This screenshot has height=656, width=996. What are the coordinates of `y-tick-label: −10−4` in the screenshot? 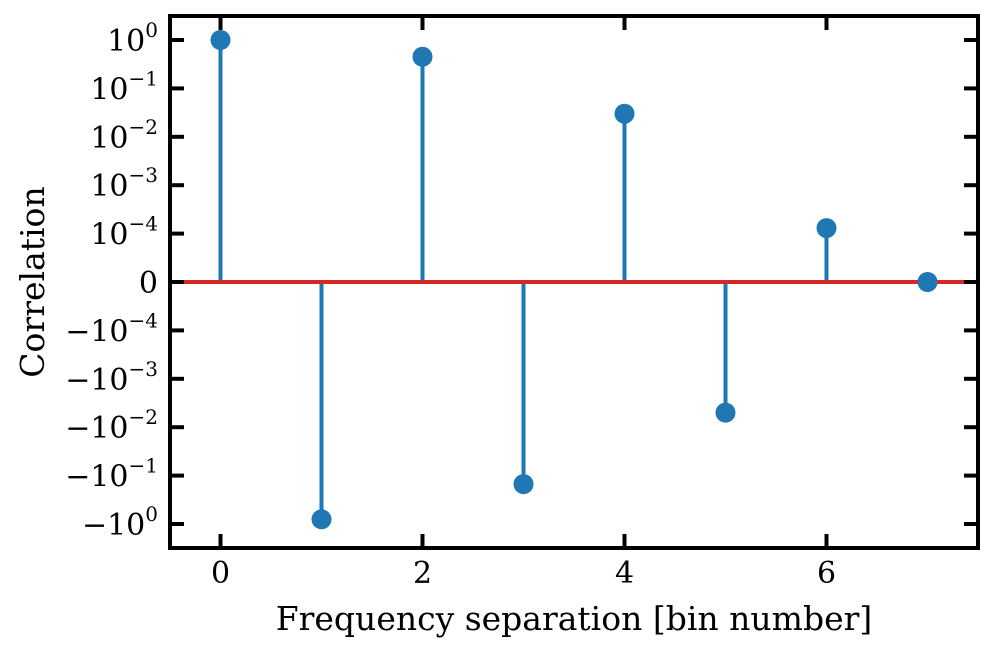 It's located at (111, 328).